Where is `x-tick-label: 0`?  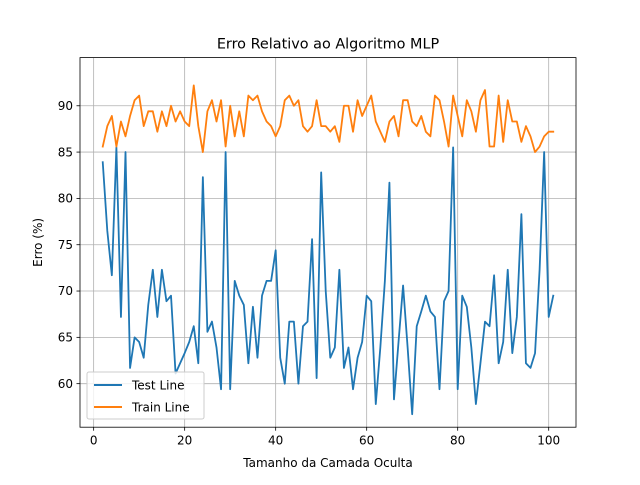 x-tick-label: 0 is located at coordinates (94, 441).